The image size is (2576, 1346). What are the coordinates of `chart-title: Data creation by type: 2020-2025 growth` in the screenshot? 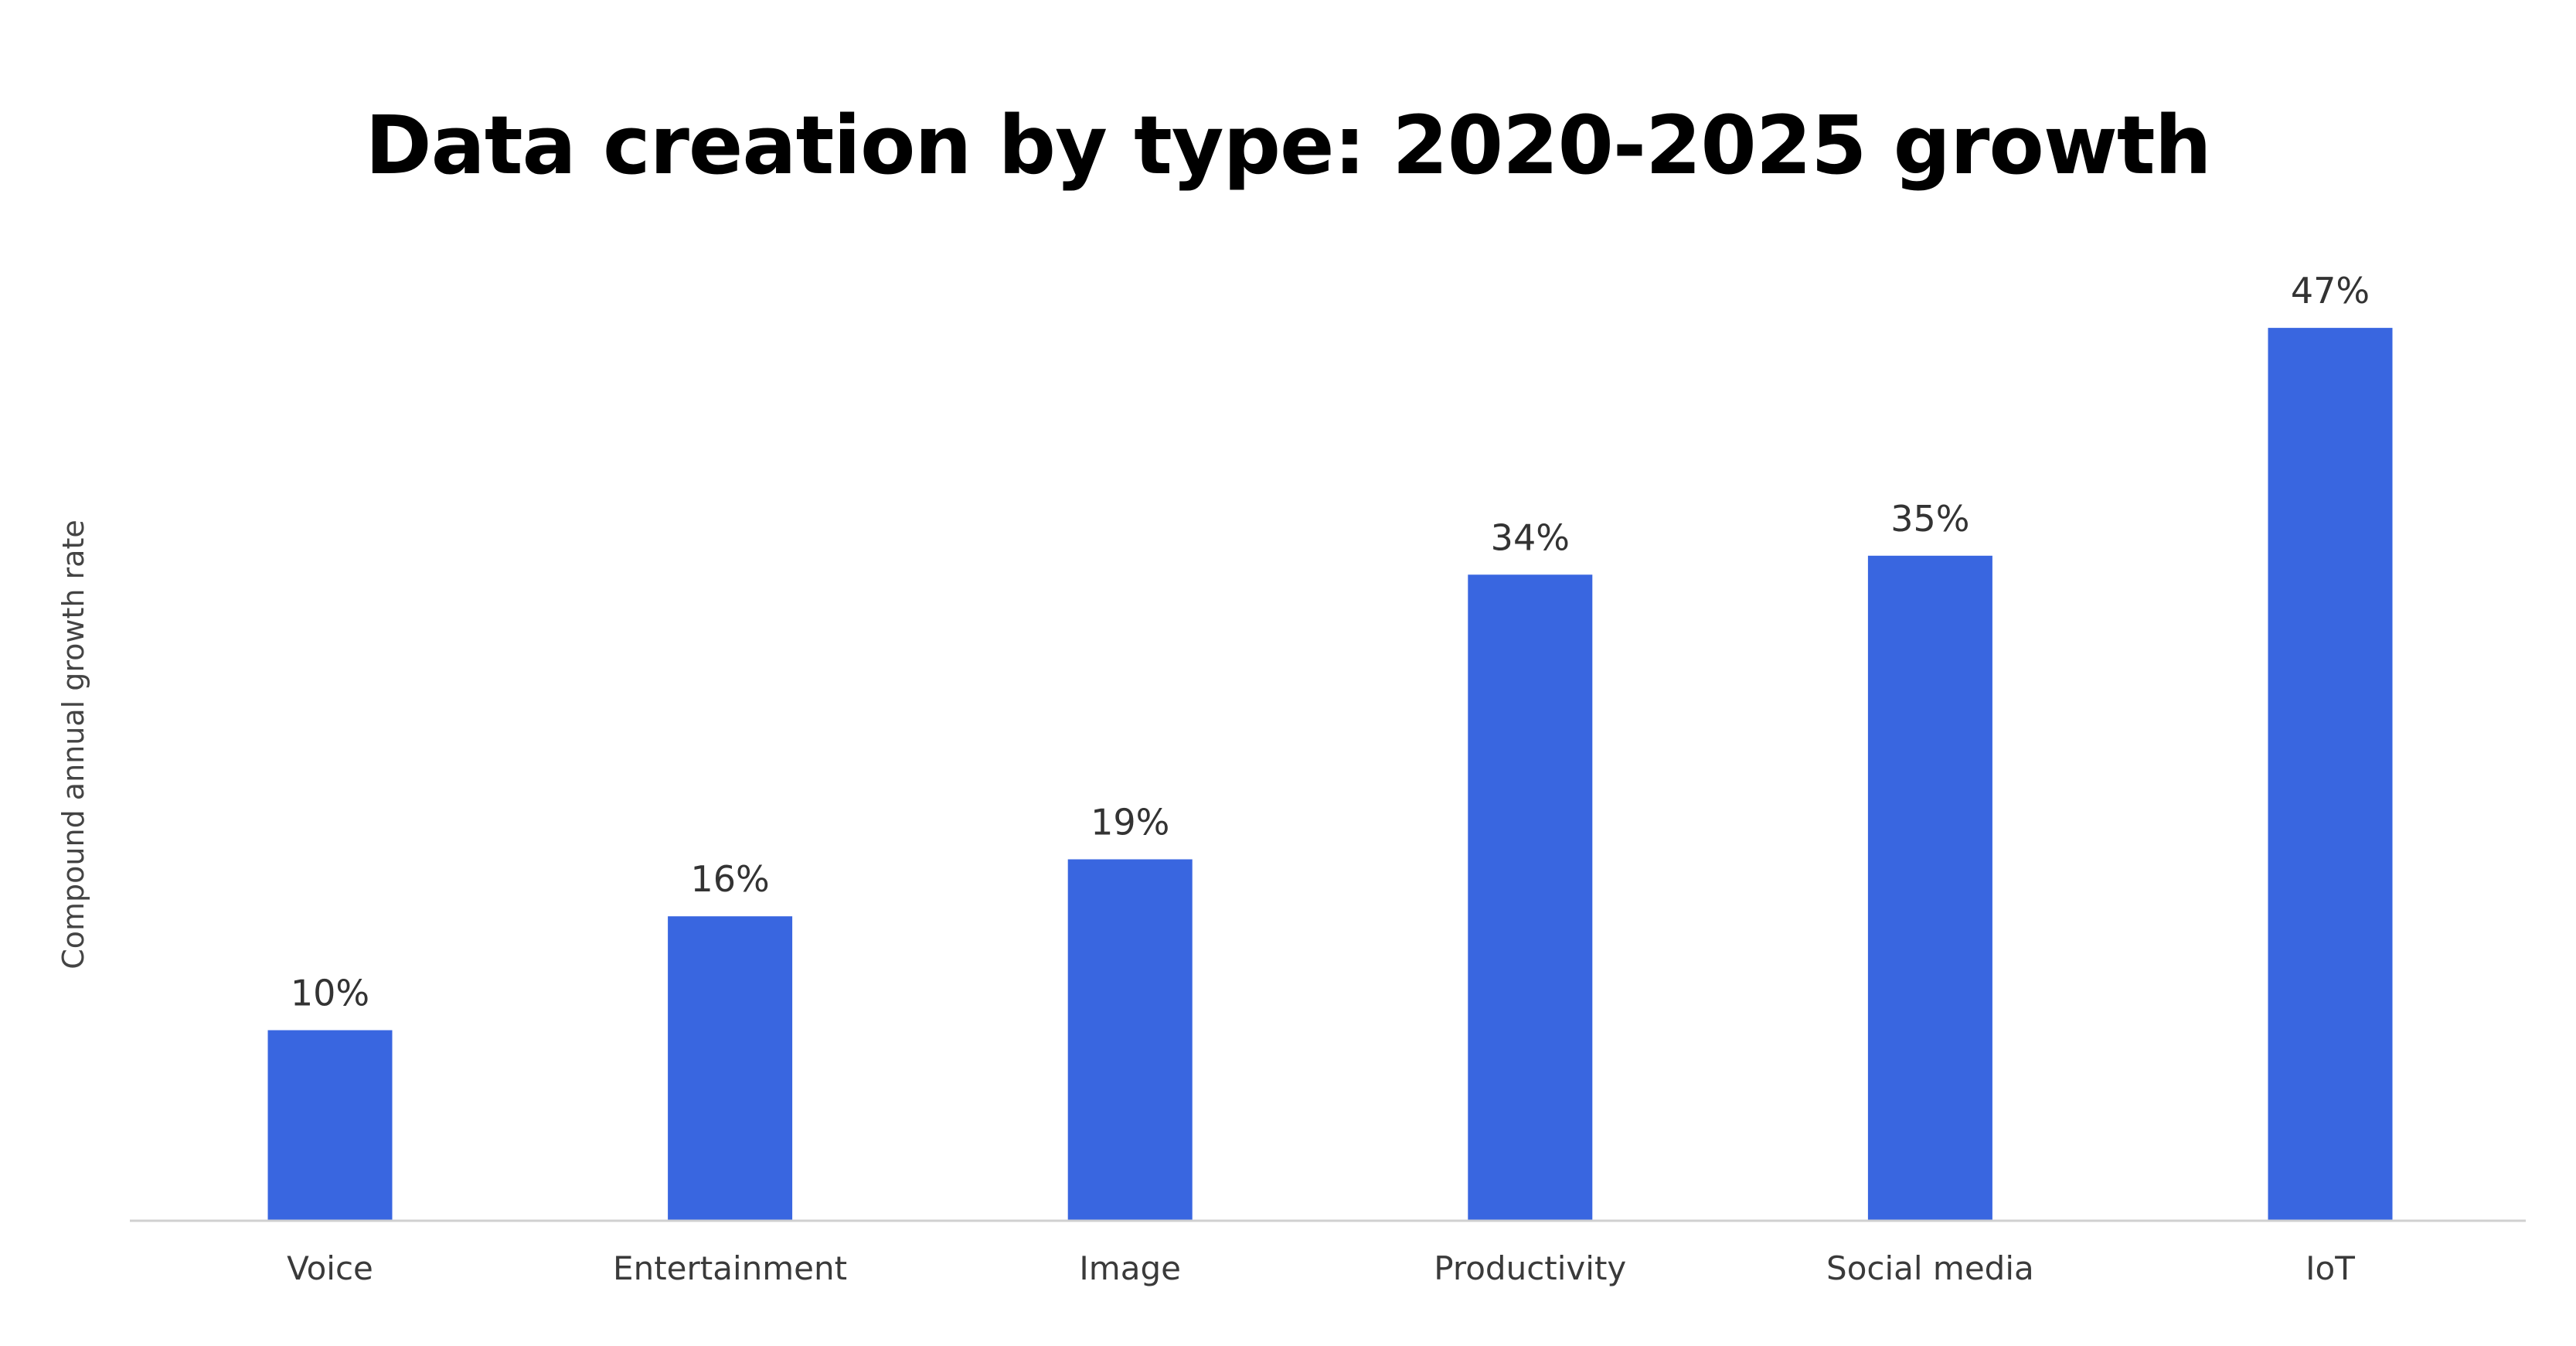 It's located at (1288, 145).